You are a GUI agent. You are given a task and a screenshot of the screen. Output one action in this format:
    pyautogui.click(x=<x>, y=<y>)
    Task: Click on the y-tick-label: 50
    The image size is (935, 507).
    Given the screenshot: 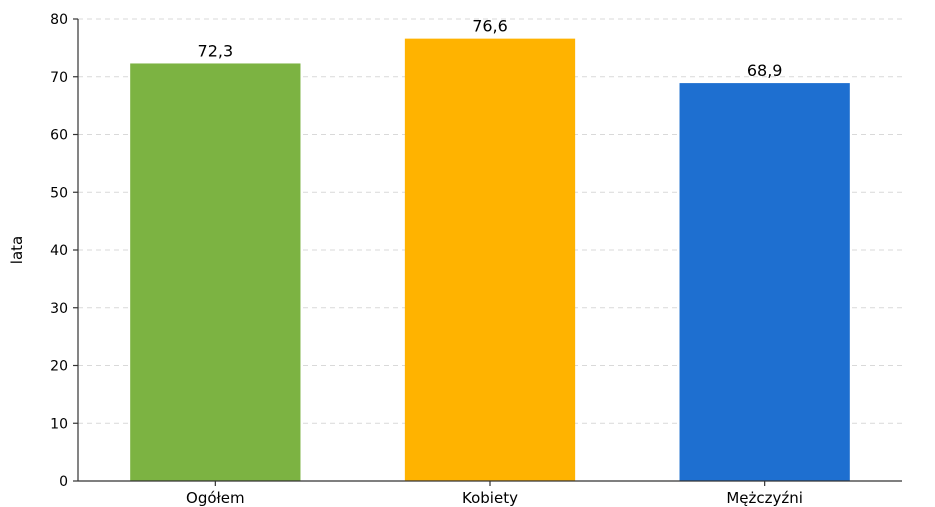 What is the action you would take?
    pyautogui.click(x=59, y=193)
    